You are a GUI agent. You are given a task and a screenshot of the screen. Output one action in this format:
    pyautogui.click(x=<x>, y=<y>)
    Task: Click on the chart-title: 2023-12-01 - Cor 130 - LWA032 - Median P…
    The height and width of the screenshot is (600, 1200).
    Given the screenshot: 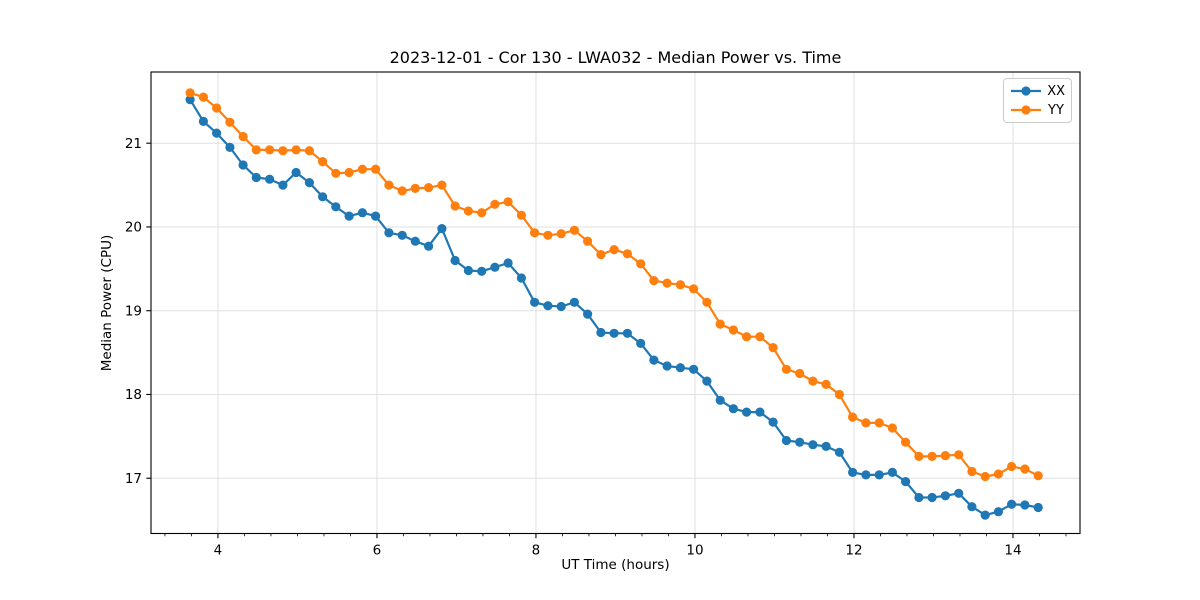 What is the action you would take?
    pyautogui.click(x=615, y=57)
    